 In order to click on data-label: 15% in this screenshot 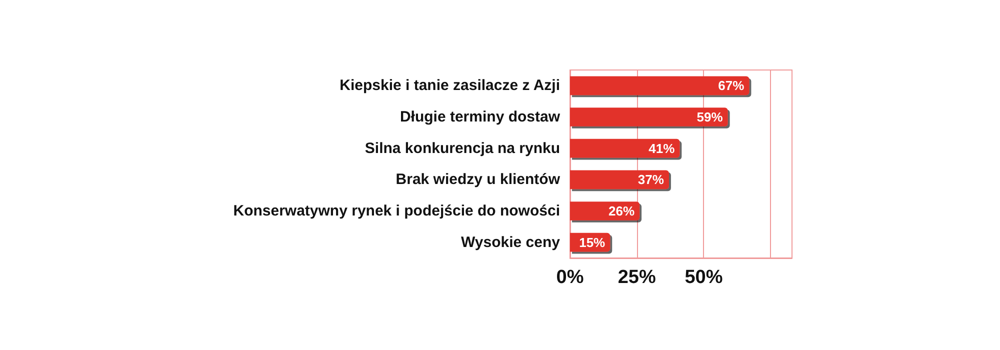, I will do `click(592, 242)`.